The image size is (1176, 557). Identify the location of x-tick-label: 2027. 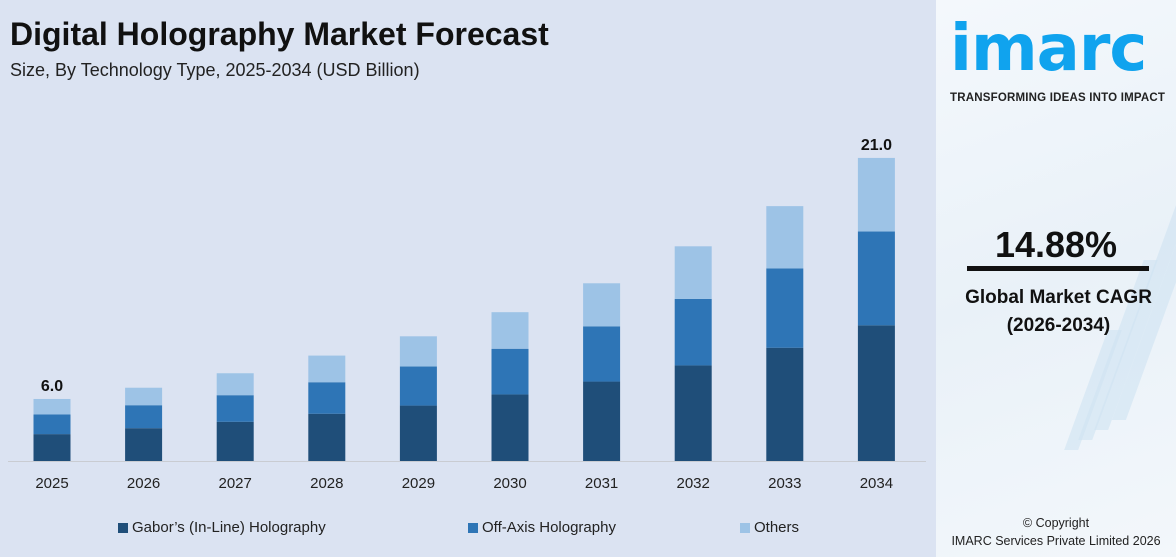
(235, 483).